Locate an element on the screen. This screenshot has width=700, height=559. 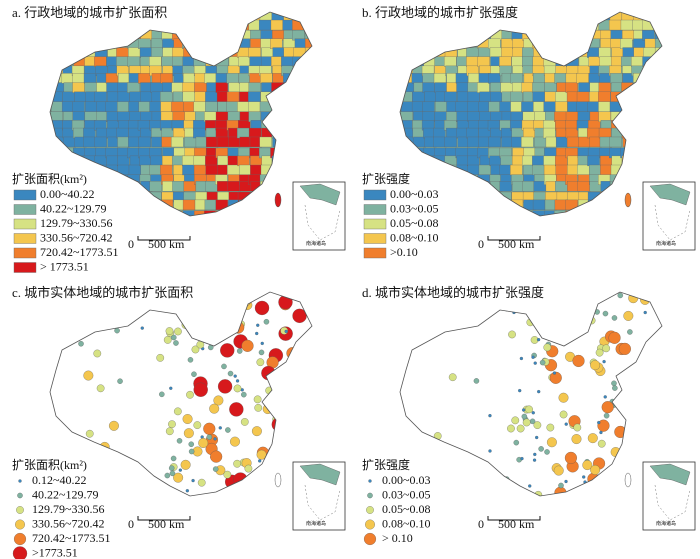
legend-label: 129.79~330.56 is located at coordinates (68, 509).